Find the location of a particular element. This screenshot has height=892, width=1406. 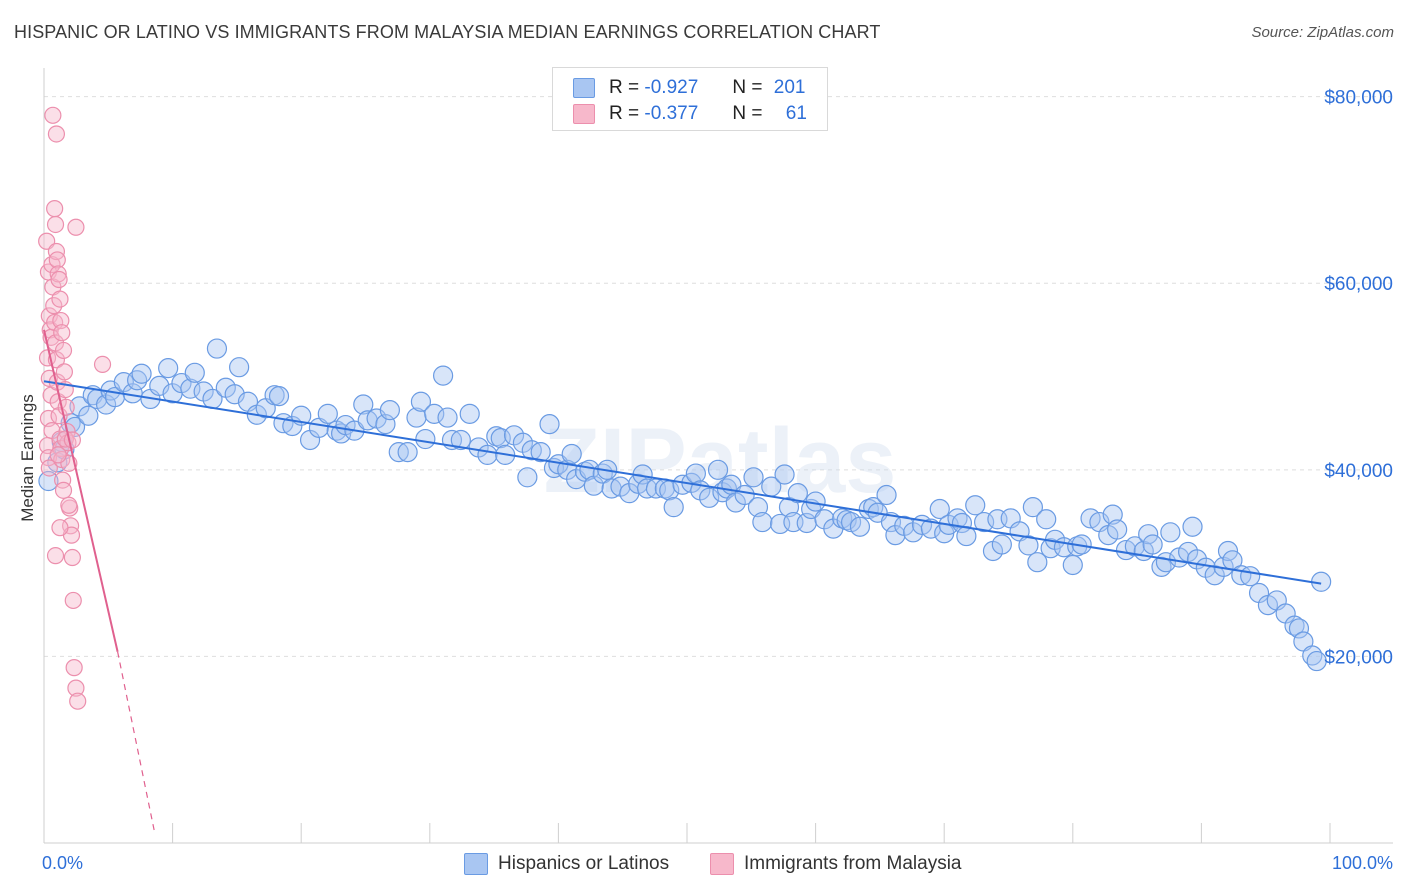

legend-row-malaysia: R = -0.377 N = 61 is located at coordinates (690, 114).